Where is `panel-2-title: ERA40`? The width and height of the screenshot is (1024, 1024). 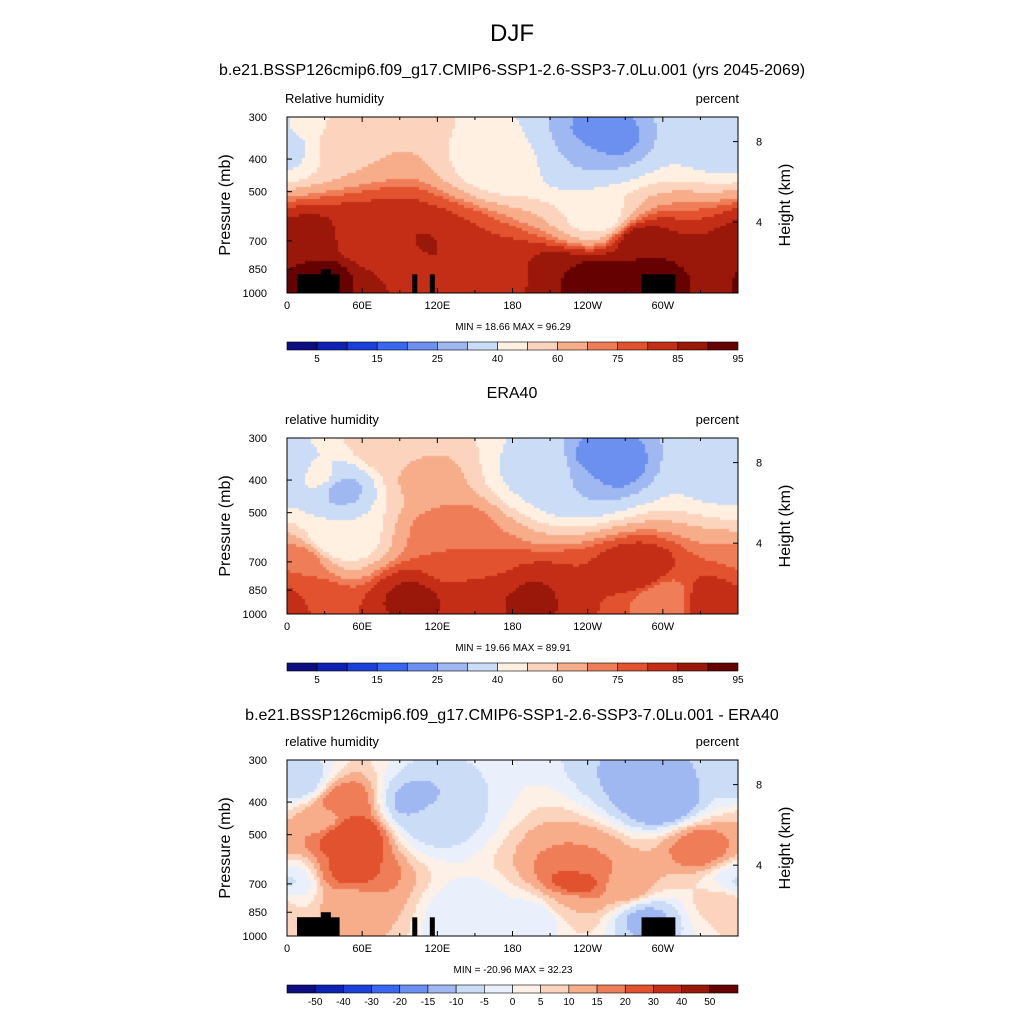 panel-2-title: ERA40 is located at coordinates (512, 393).